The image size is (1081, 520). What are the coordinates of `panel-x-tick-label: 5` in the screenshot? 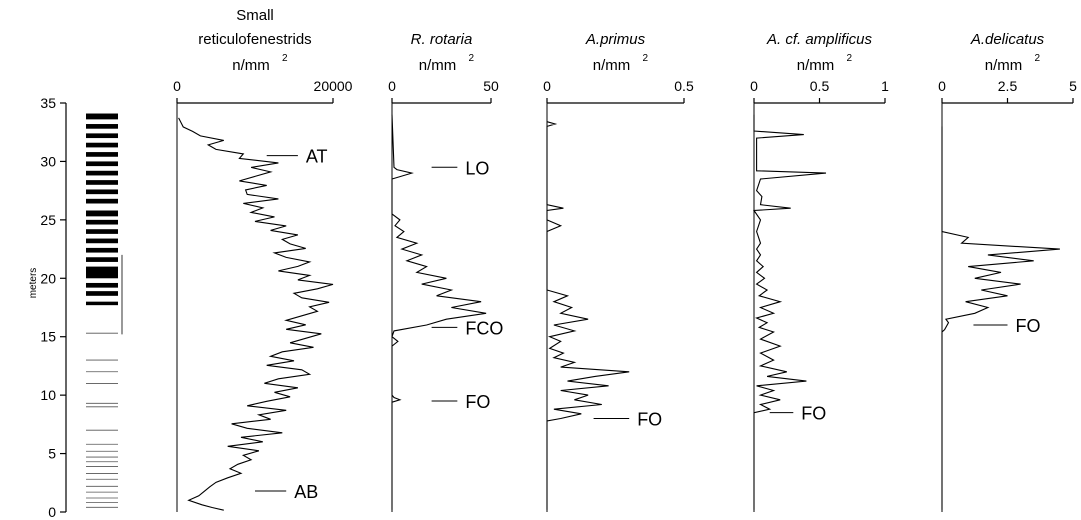 It's located at (1073, 86).